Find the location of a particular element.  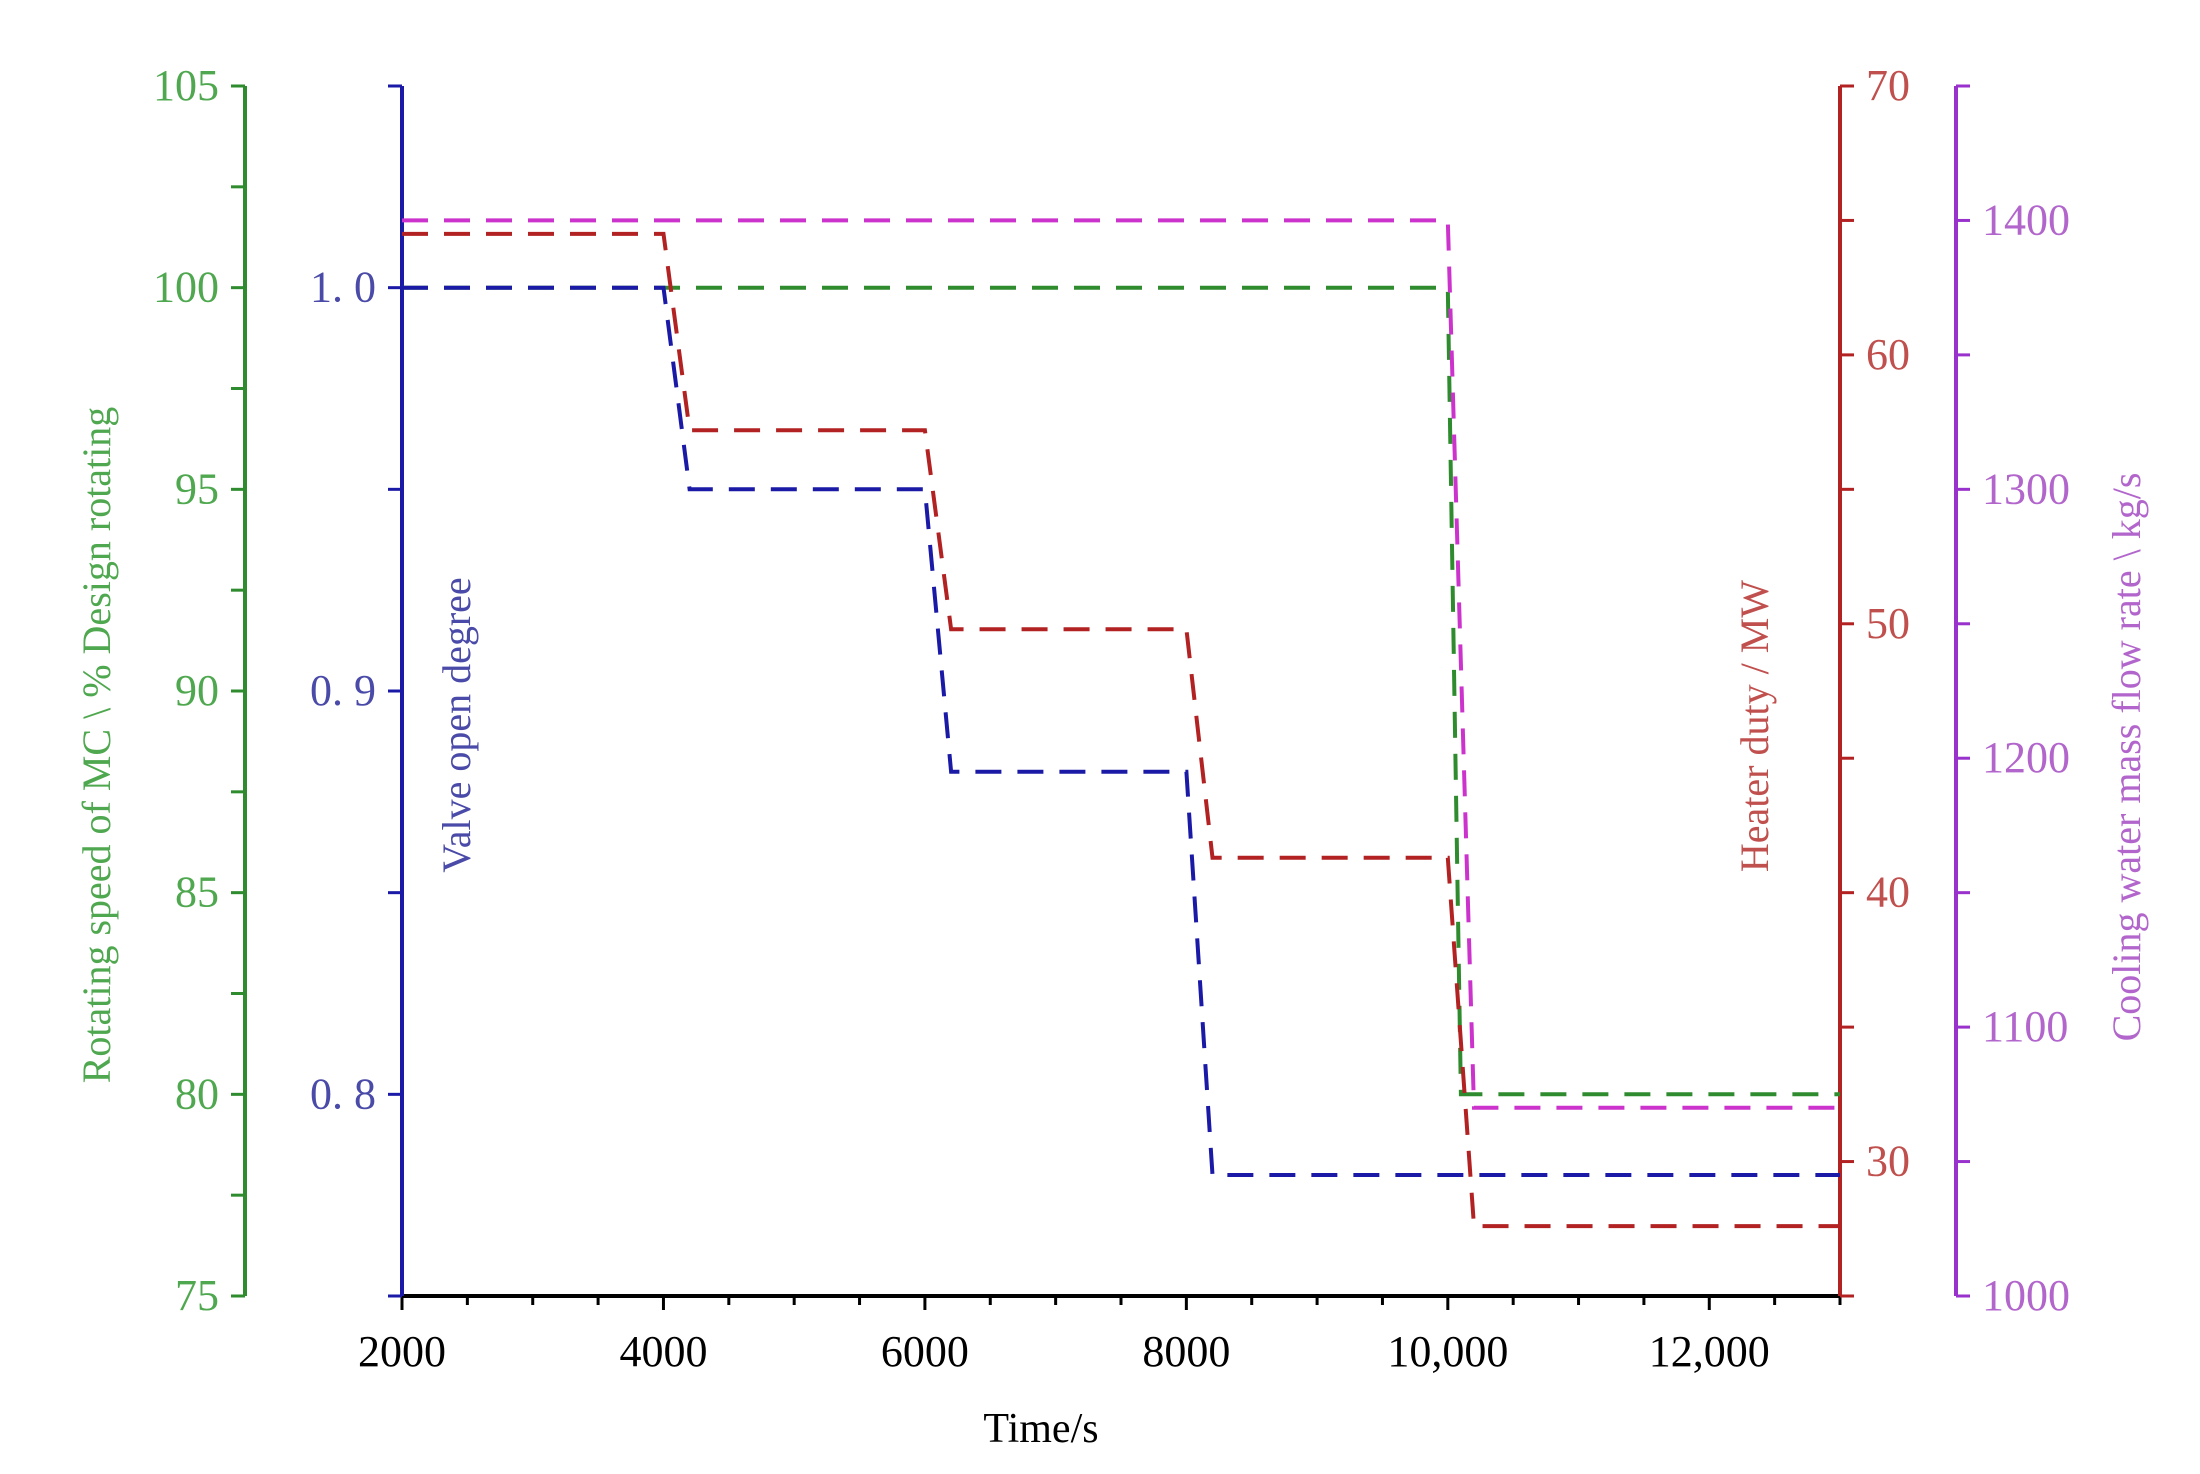

speed-axis-title: Rotating speed of MC \ % Design rotating is located at coordinates (96, 745).